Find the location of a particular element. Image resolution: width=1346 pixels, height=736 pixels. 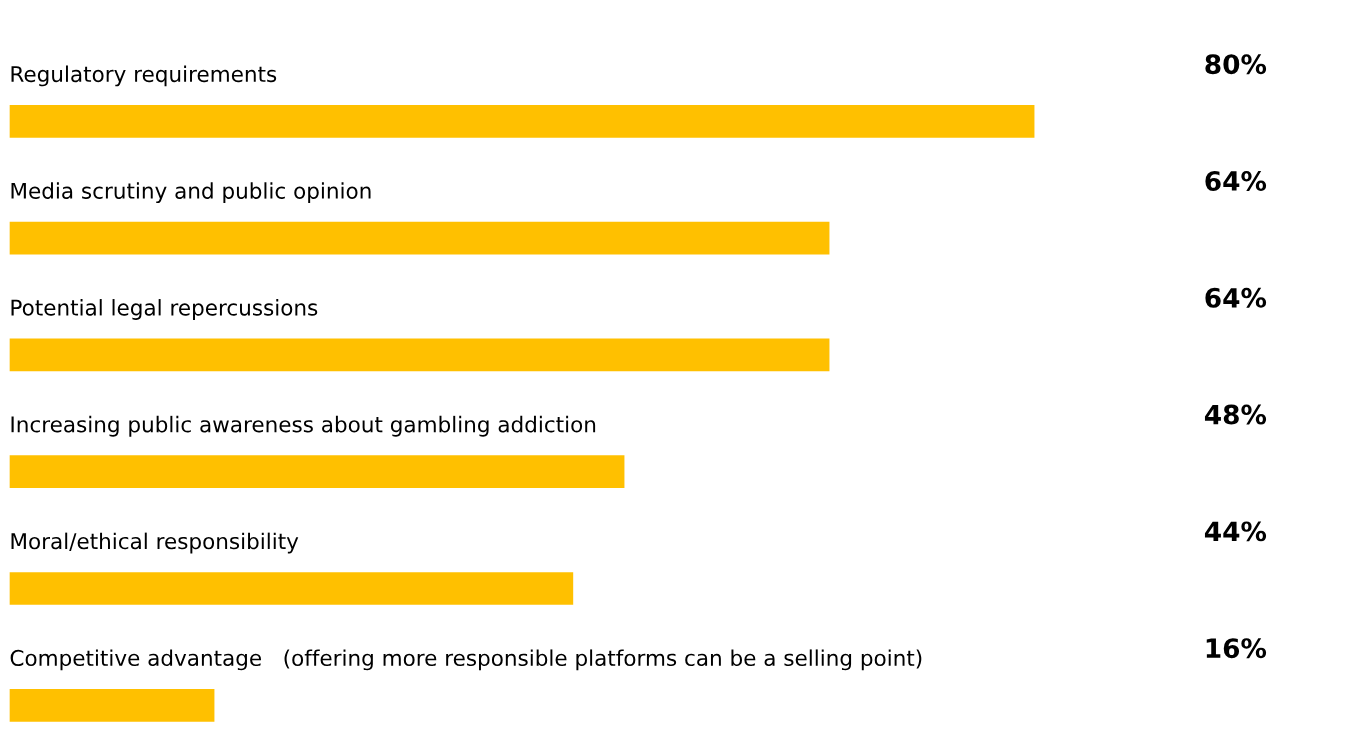

data-label: 16% is located at coordinates (1236, 648).